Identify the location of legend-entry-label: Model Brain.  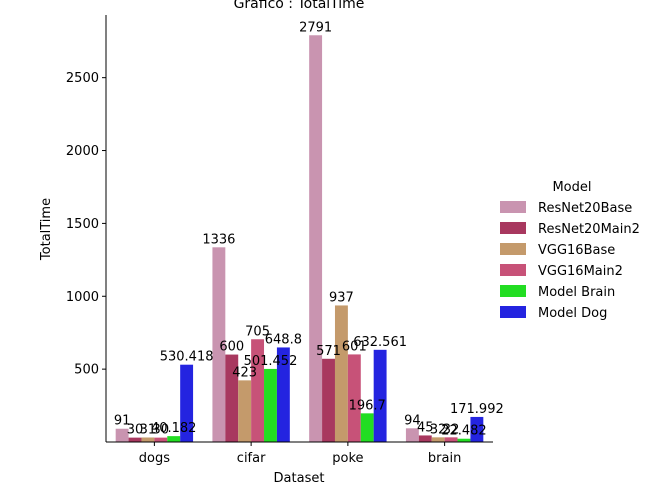
(576, 292).